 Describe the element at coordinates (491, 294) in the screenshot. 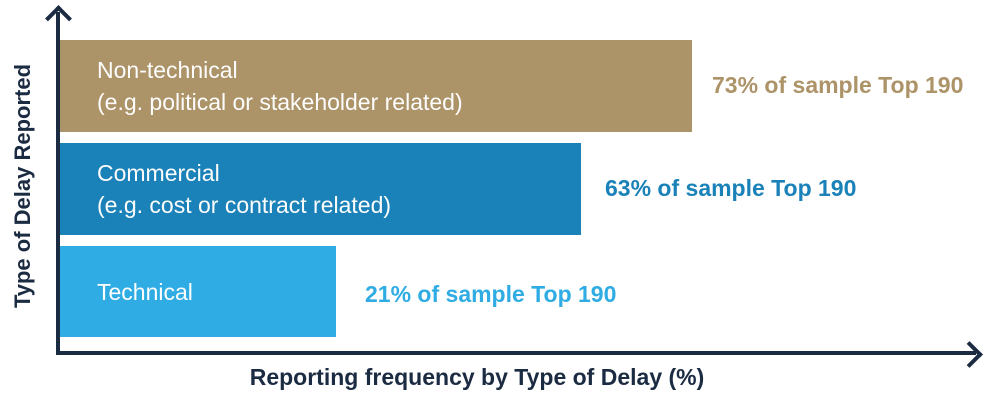

I see `bar-annotation-technical: 21% of sample Top 190` at that location.